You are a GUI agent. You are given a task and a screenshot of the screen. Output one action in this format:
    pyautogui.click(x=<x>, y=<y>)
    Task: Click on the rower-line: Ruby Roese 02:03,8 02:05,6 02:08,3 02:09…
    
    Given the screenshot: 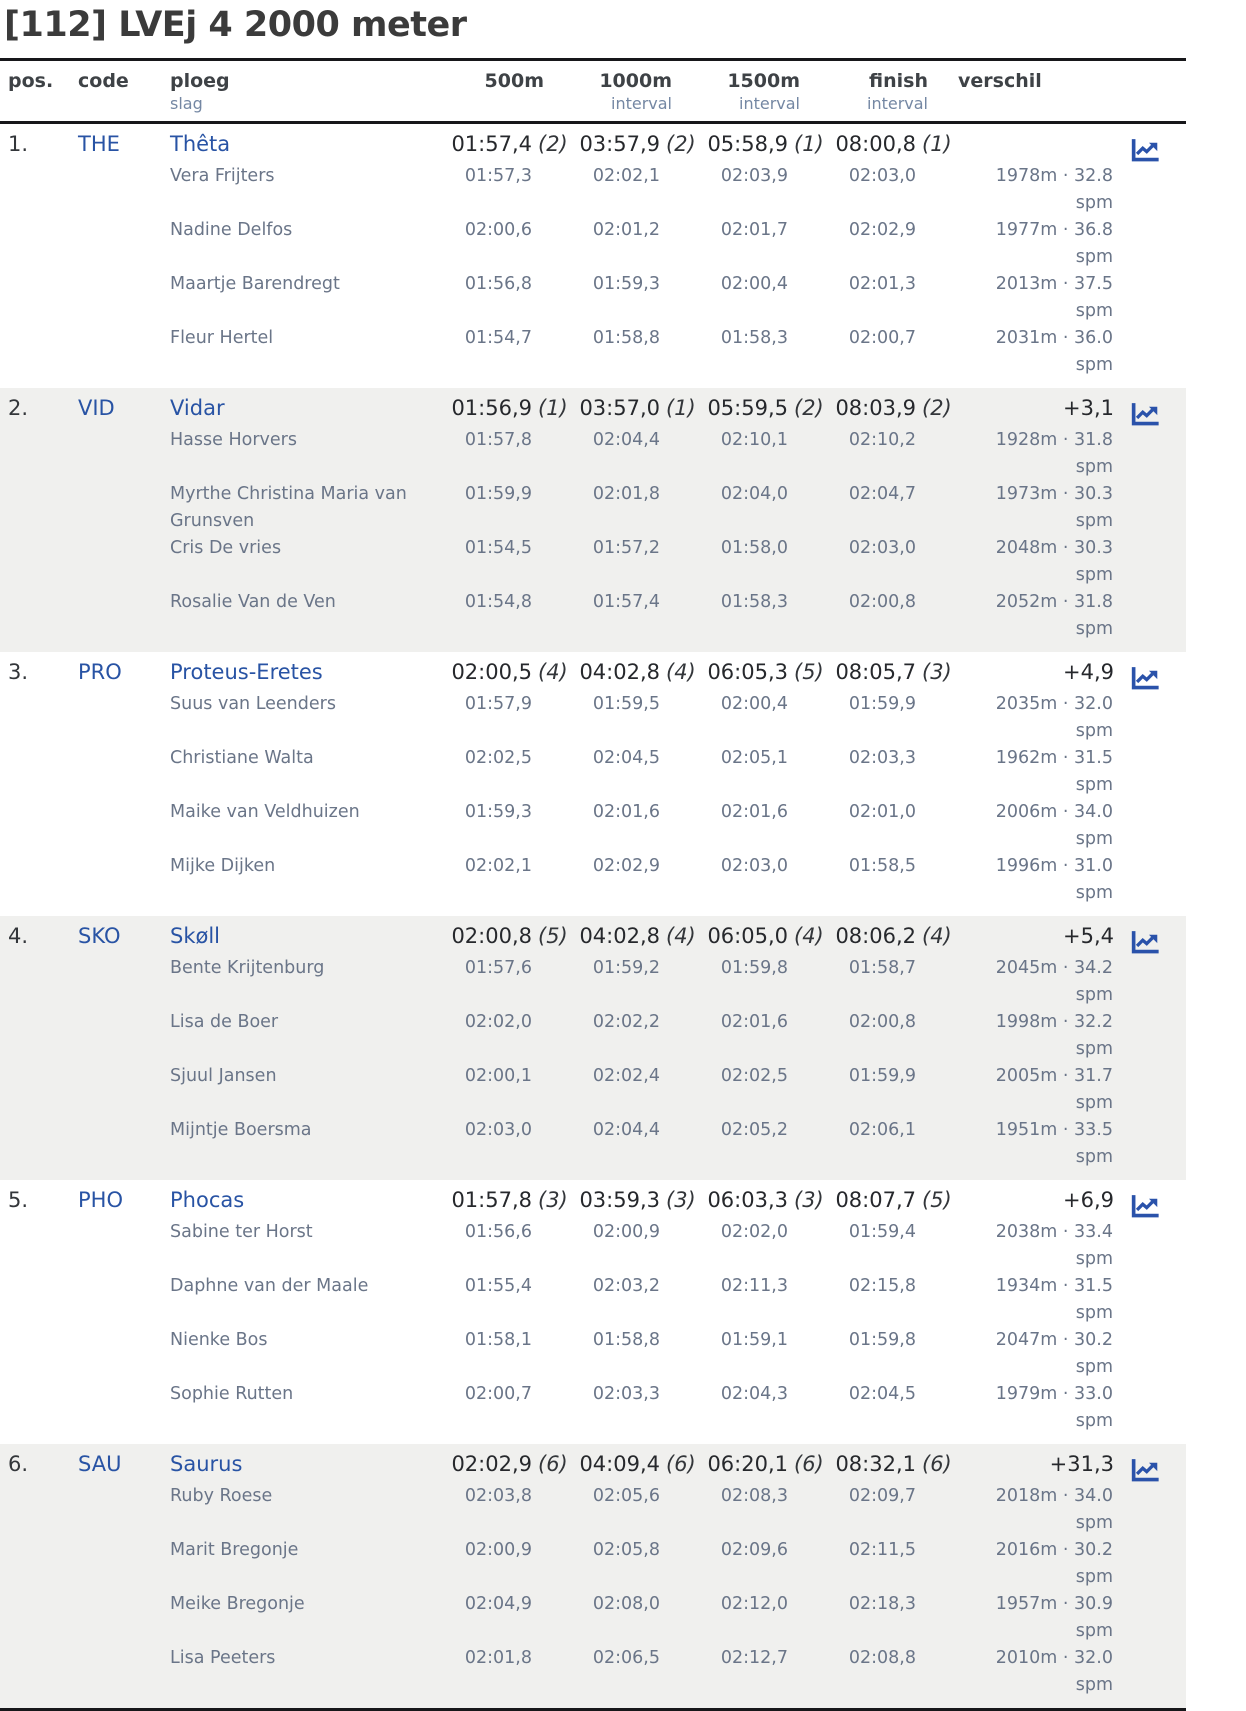 What is the action you would take?
    pyautogui.click(x=593, y=1510)
    